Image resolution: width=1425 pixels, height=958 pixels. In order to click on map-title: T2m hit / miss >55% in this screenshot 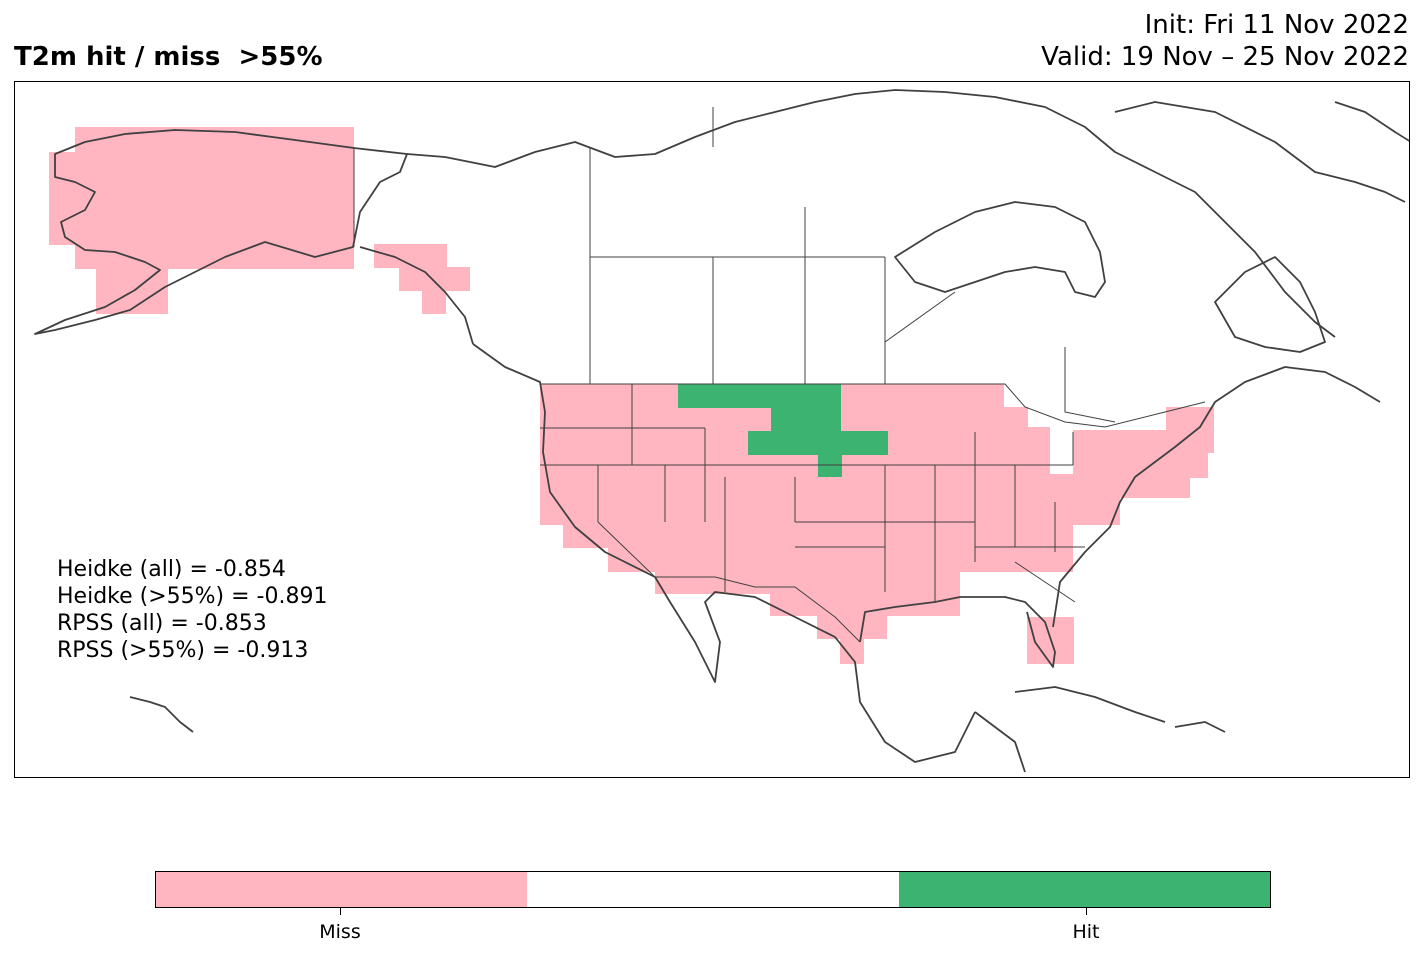, I will do `click(168, 57)`.